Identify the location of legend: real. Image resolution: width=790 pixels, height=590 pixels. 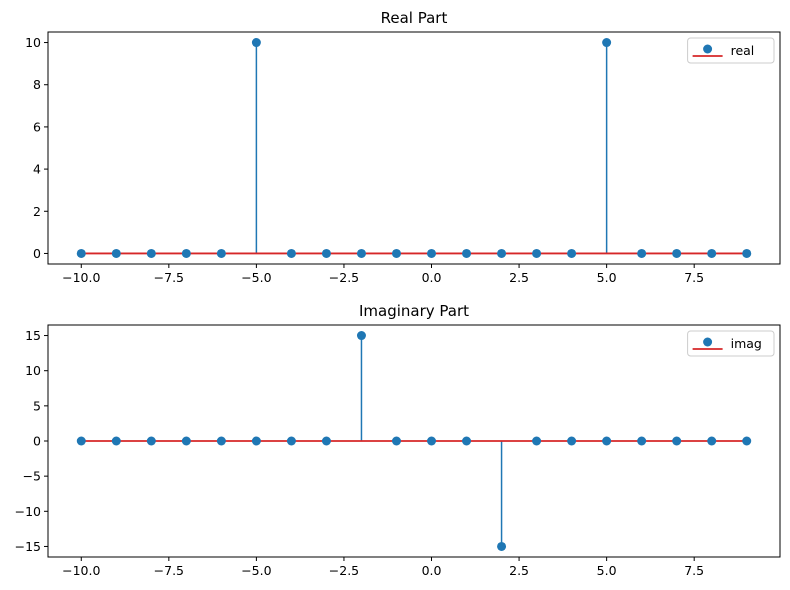
(731, 50).